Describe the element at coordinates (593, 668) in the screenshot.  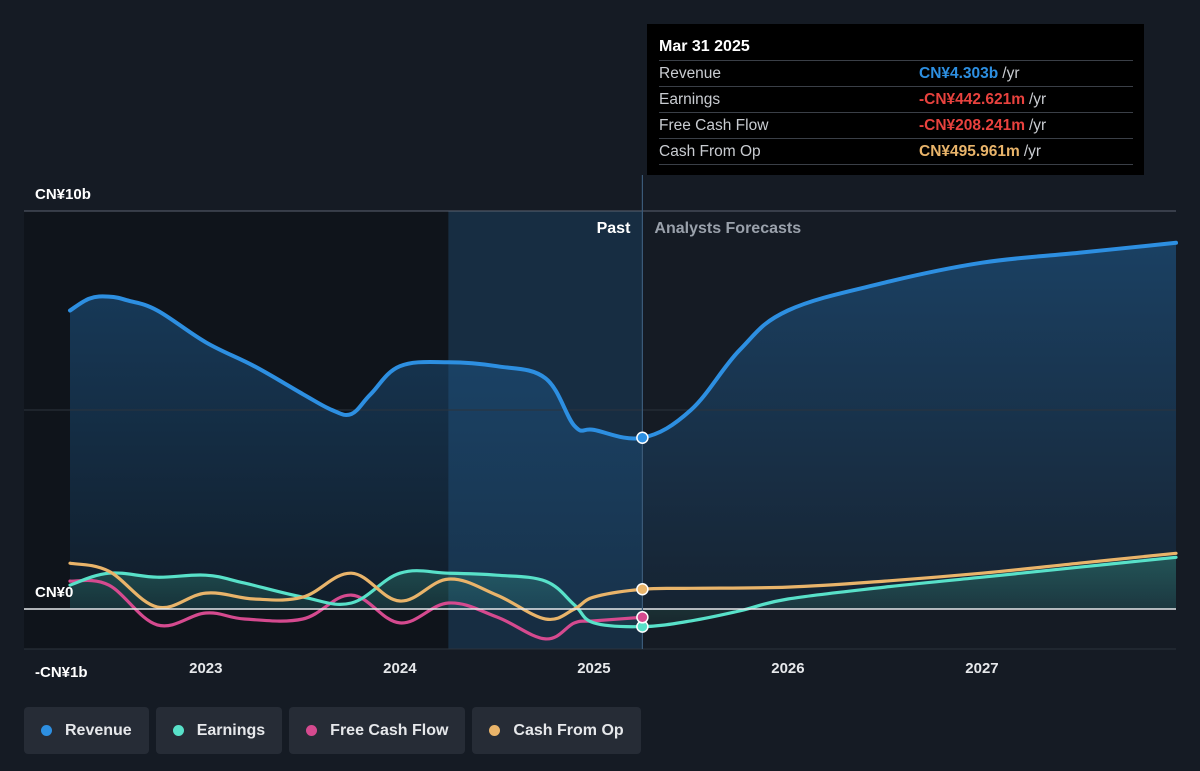
I see `x-tick-label: 2025` at that location.